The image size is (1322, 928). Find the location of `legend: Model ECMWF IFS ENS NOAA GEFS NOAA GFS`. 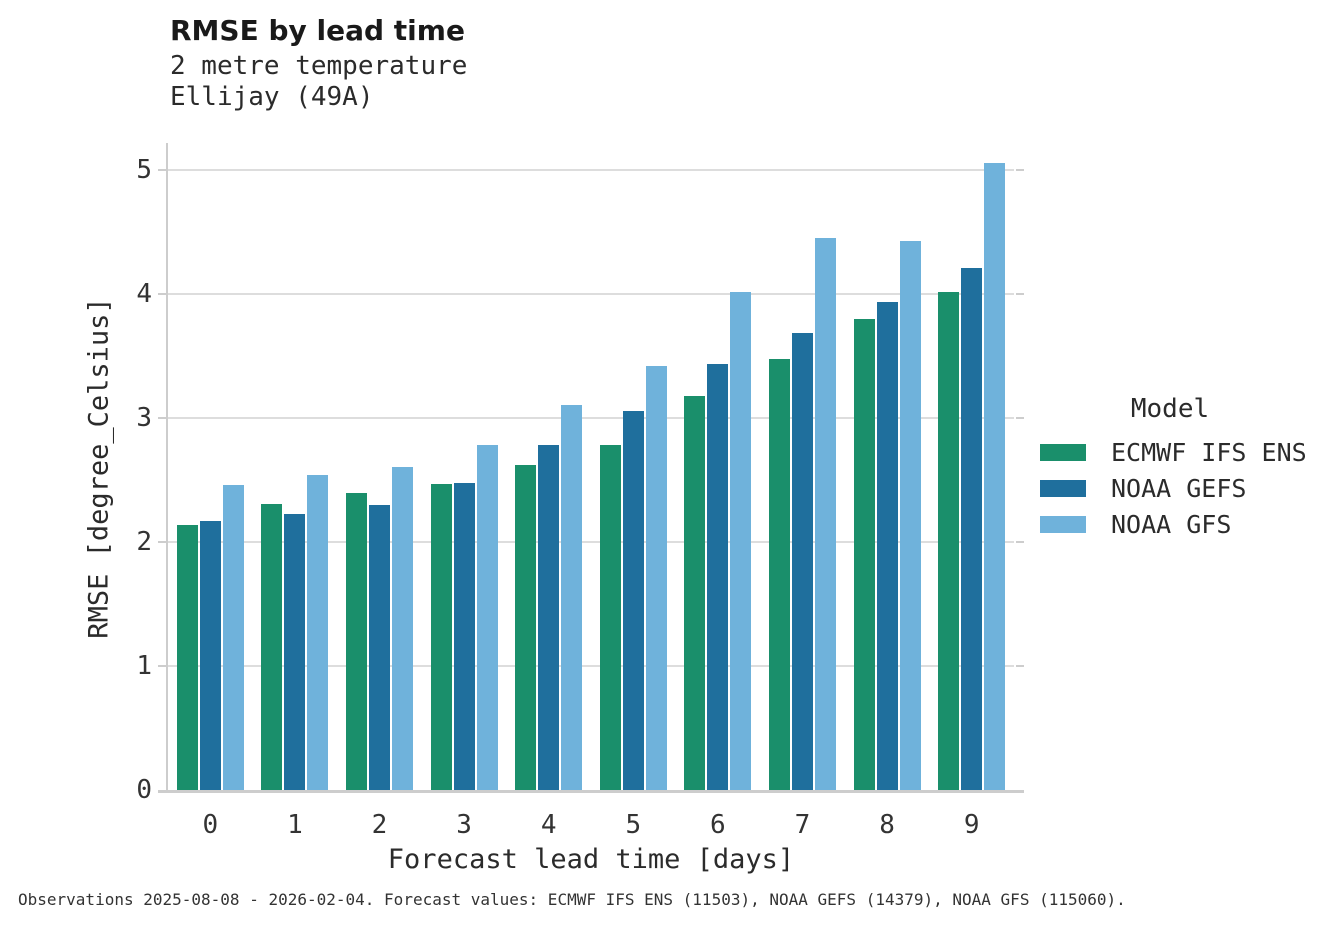

legend: Model ECMWF IFS ENS NOAA GEFS NOAA GFS is located at coordinates (1181, 471).